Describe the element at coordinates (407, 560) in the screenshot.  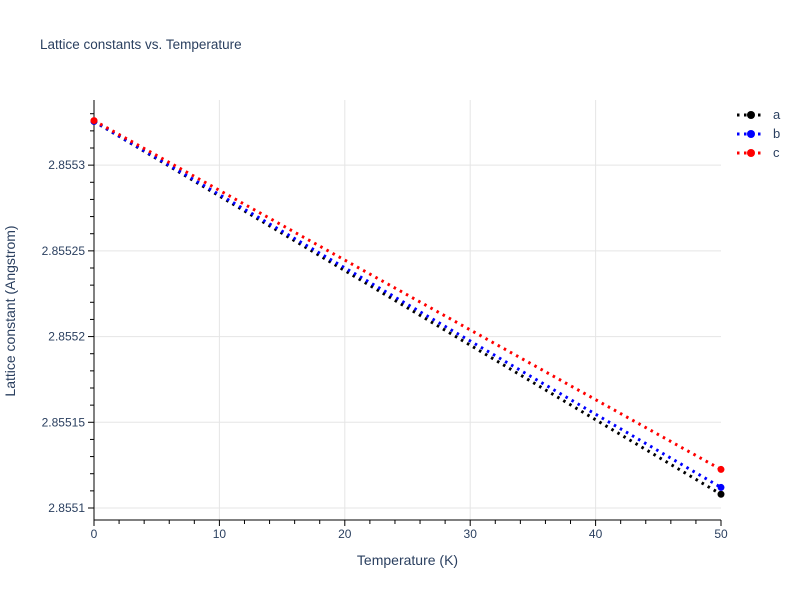
I see `x-axis-title: Temperature (K)` at that location.